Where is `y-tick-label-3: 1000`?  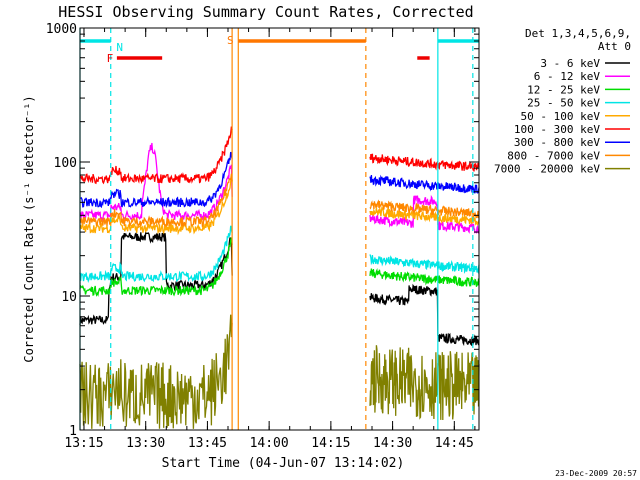 y-tick-label-3: 1000 is located at coordinates (61, 29).